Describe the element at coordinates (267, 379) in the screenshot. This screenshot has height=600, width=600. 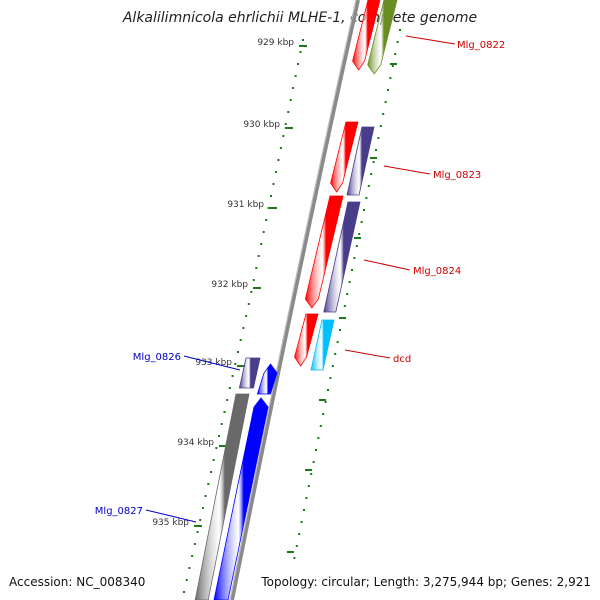
I see `gene-mlg0826-blue` at that location.